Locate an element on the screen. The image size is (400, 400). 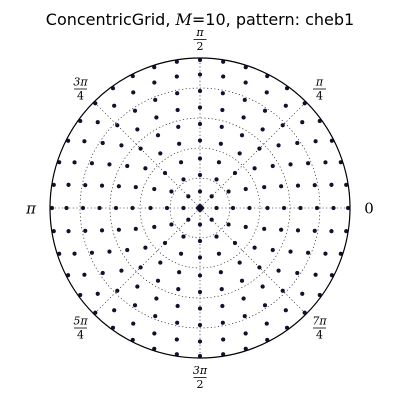
theta-tick-numerator-1: π is located at coordinates (319, 81).